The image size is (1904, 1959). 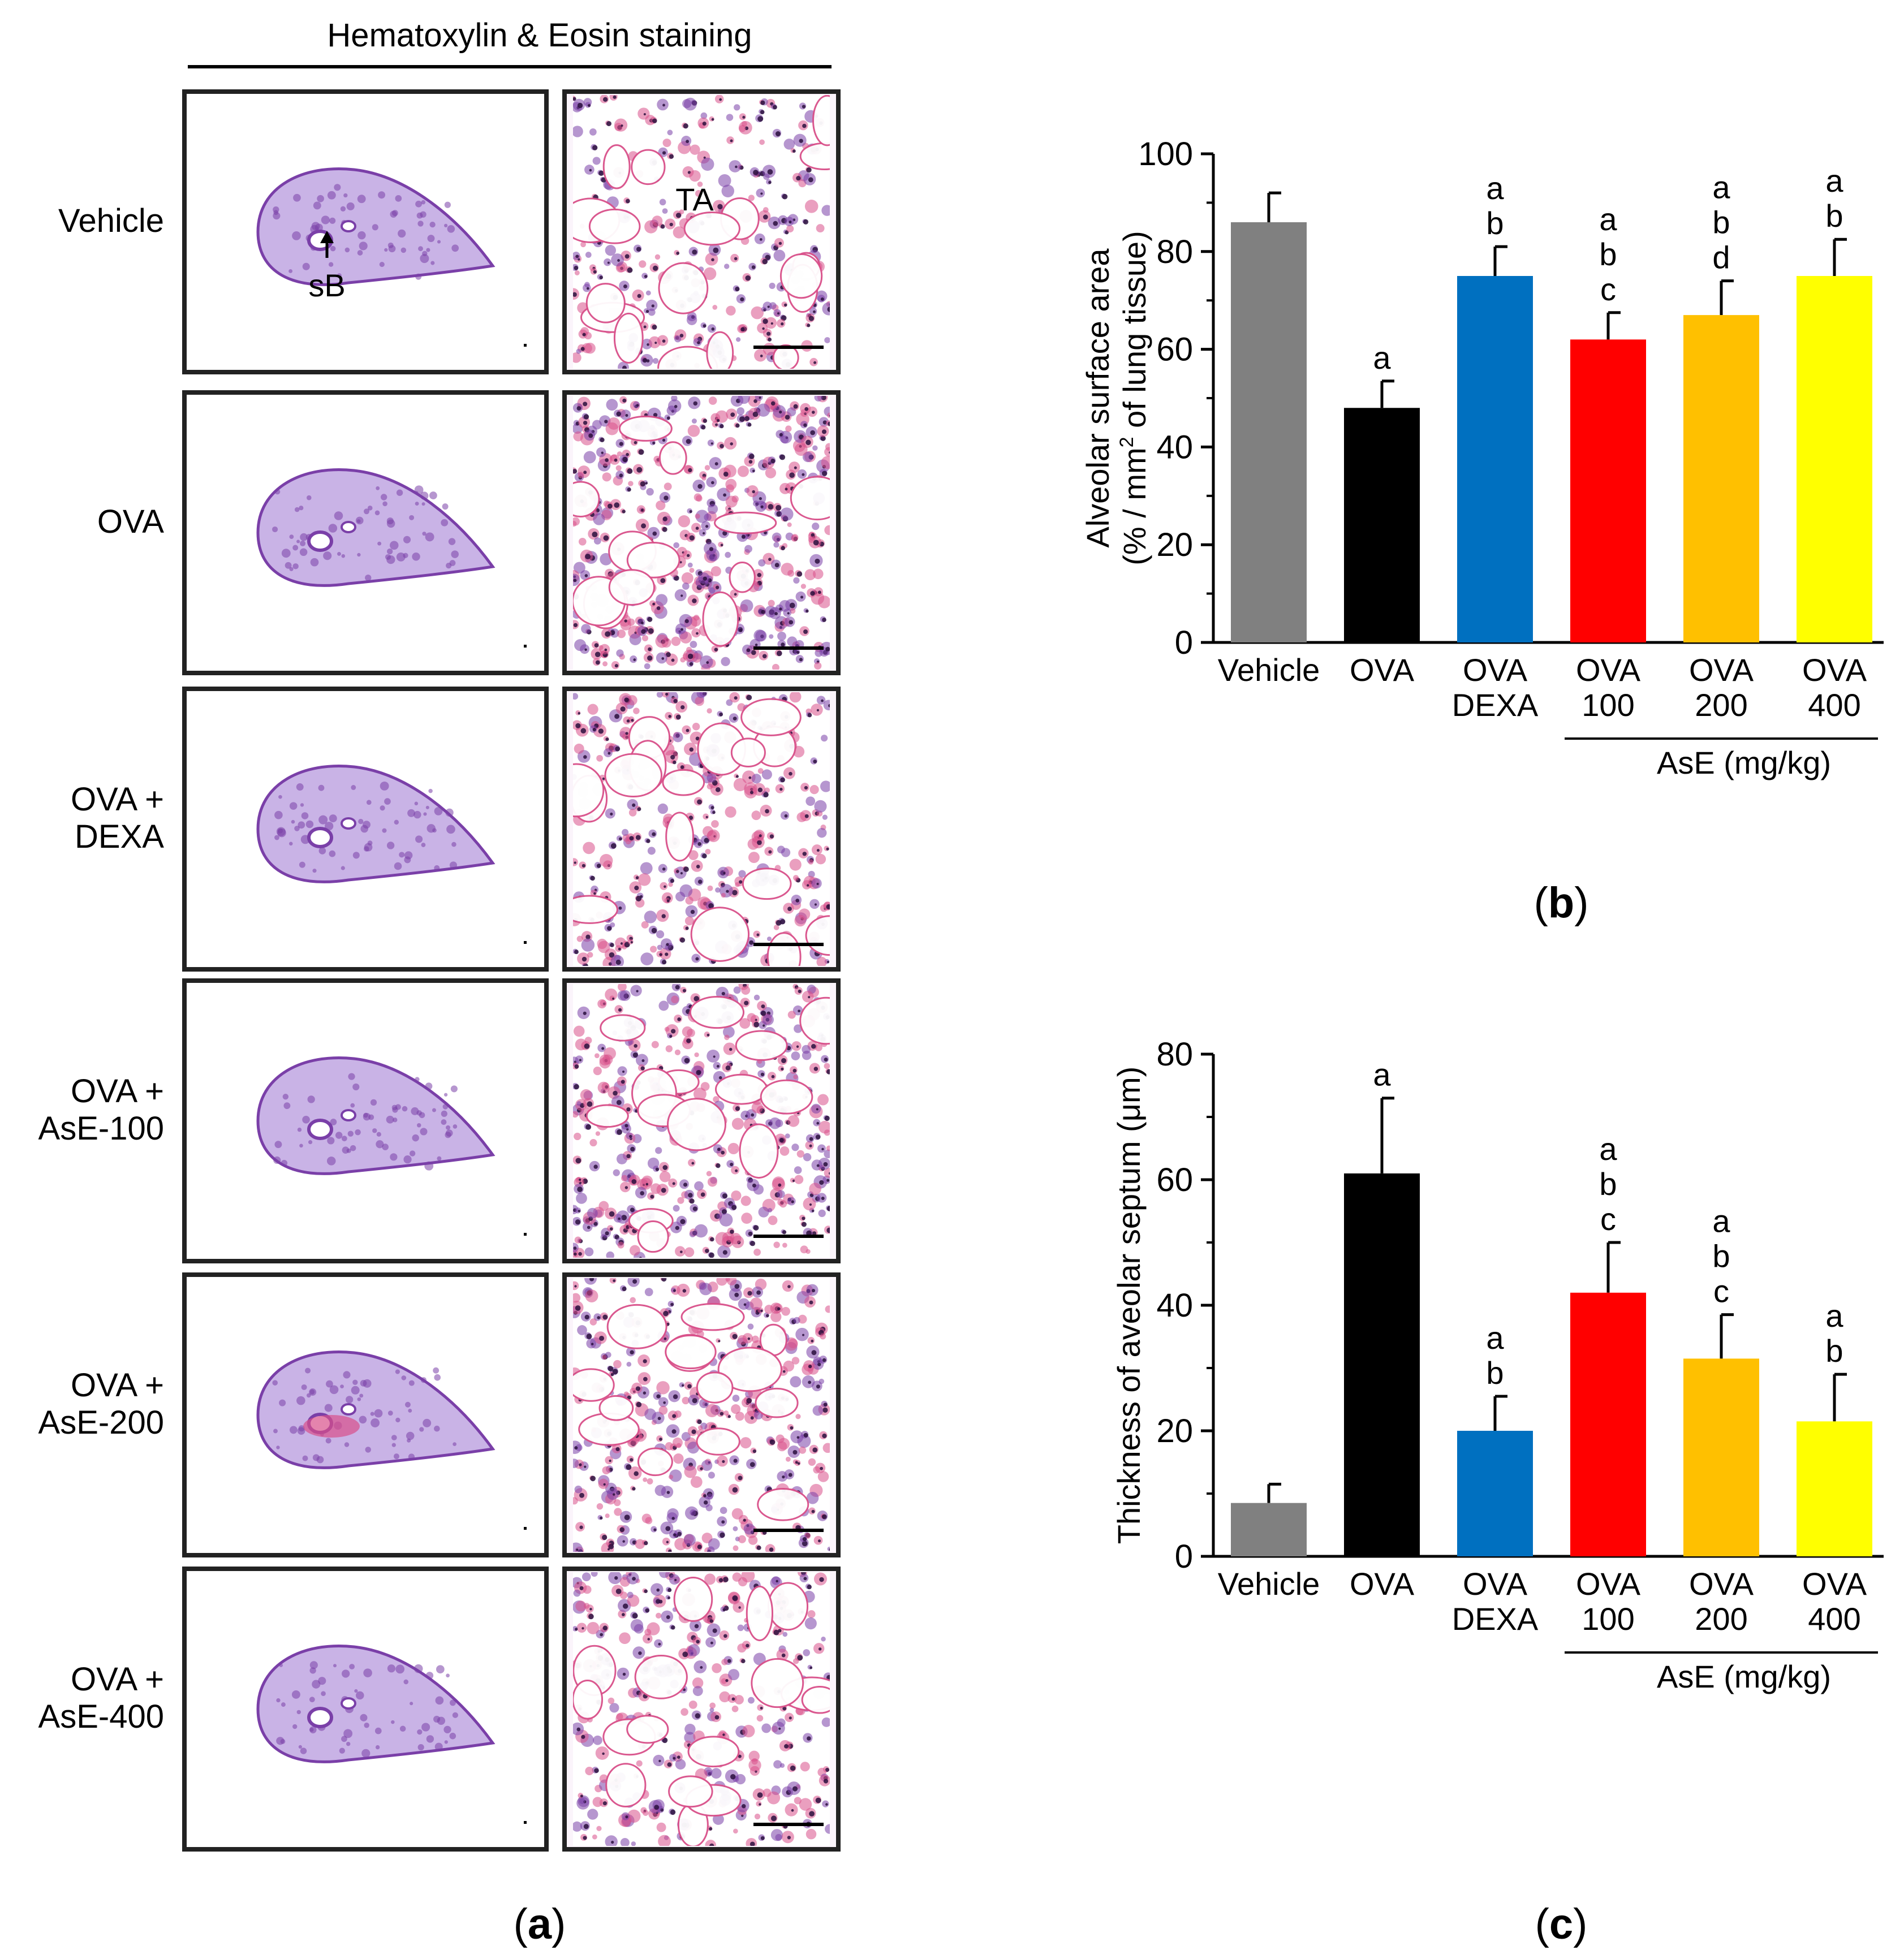 What do you see at coordinates (1834, 1351) in the screenshot?
I see `significance-label: b` at bounding box center [1834, 1351].